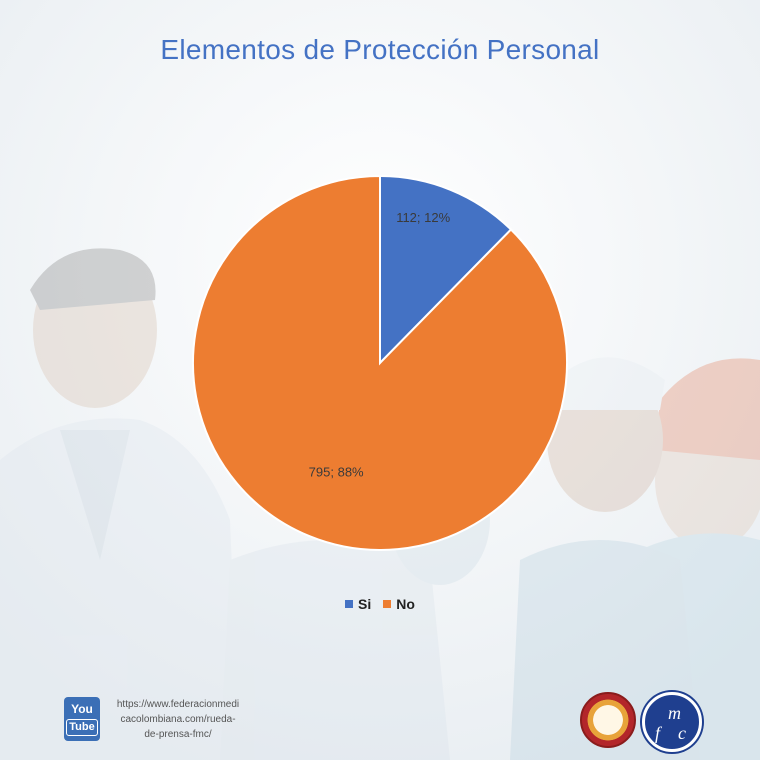 The width and height of the screenshot is (760, 760). I want to click on logo-letter: c, so click(682, 733).